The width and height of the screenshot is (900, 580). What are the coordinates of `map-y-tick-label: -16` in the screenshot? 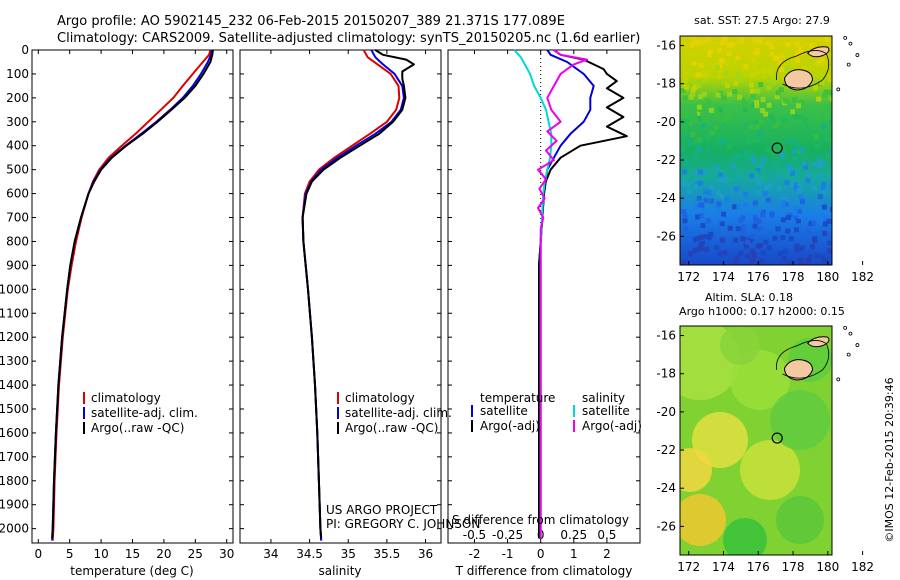 It's located at (666, 336).